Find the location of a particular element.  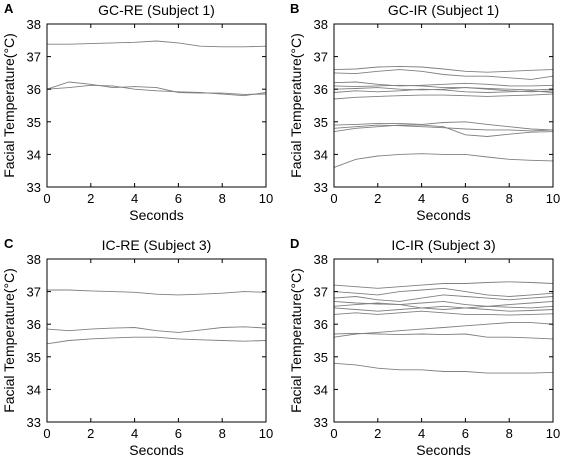

panel-title: IC-IR (Subject 3) is located at coordinates (443, 245).